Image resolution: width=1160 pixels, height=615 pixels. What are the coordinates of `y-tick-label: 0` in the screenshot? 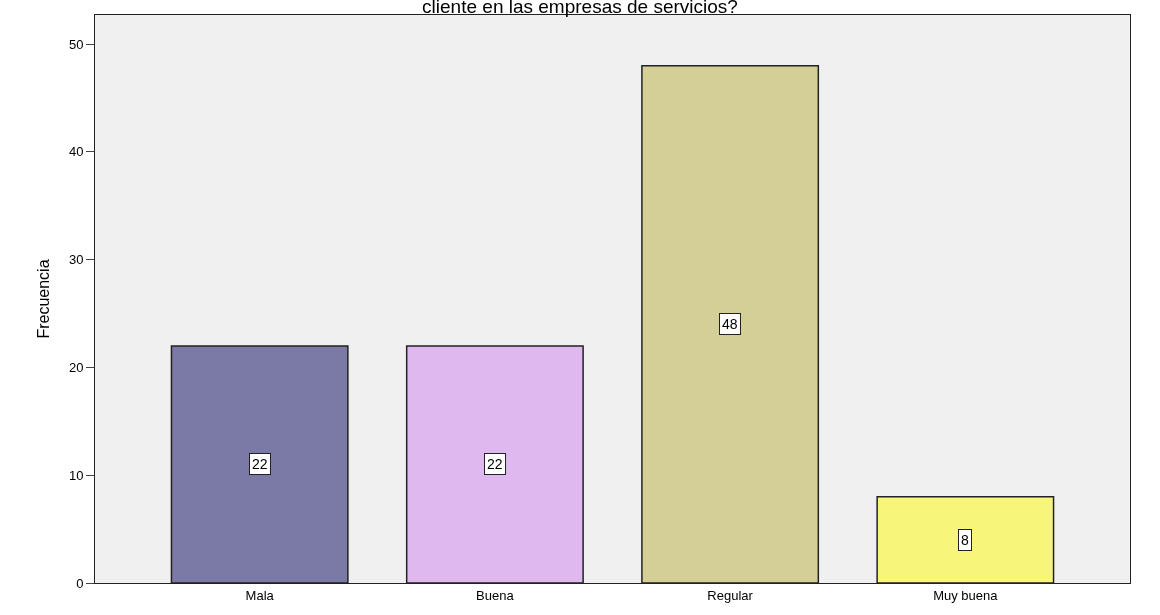 It's located at (80, 583).